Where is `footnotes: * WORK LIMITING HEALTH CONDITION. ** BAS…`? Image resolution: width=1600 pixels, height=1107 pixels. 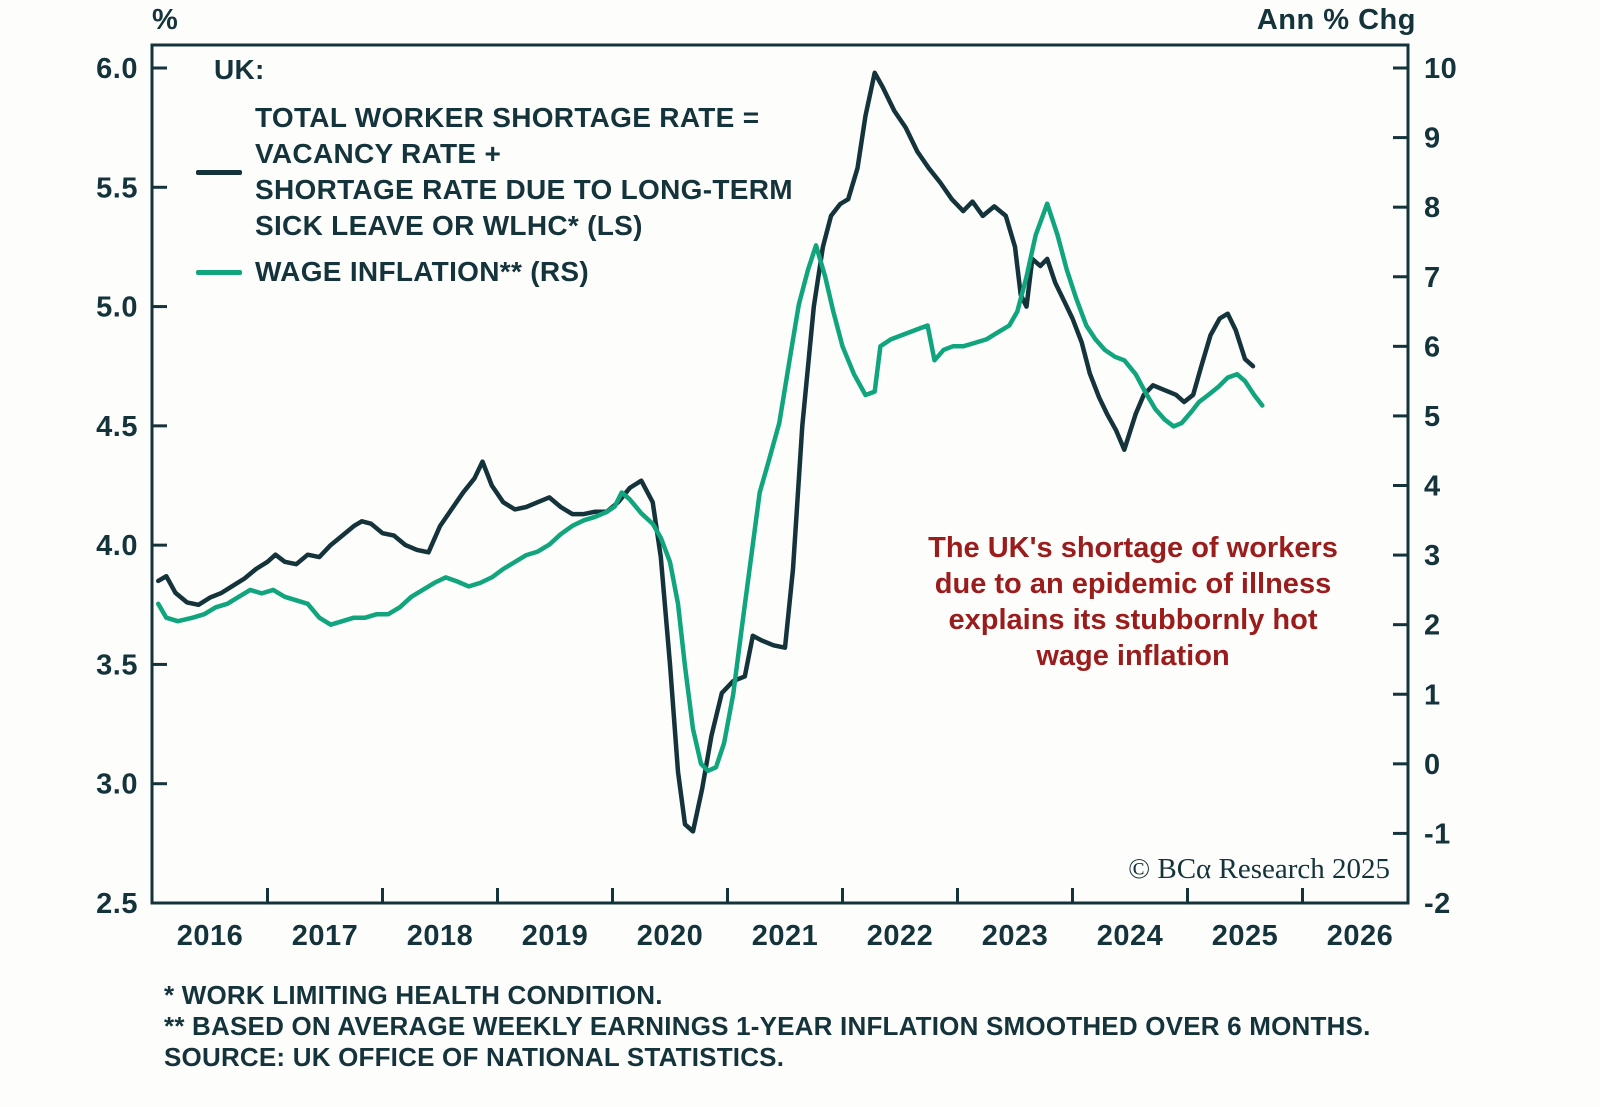
footnotes: * WORK LIMITING HEALTH CONDITION. ** BAS… is located at coordinates (767, 1026).